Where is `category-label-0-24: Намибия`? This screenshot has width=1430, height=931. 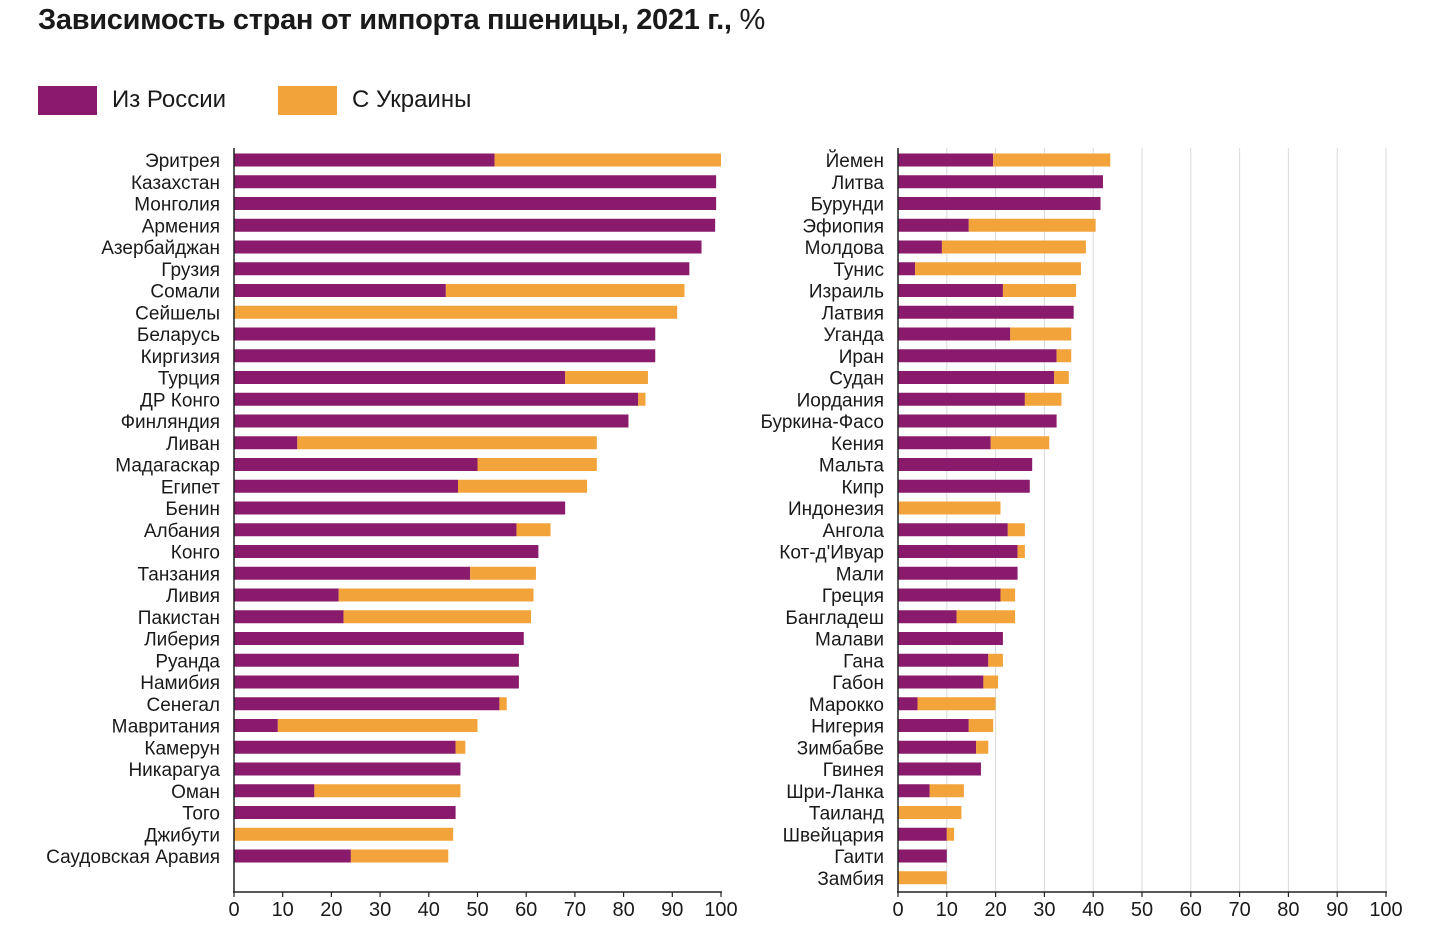 category-label-0-24: Намибия is located at coordinates (180, 683).